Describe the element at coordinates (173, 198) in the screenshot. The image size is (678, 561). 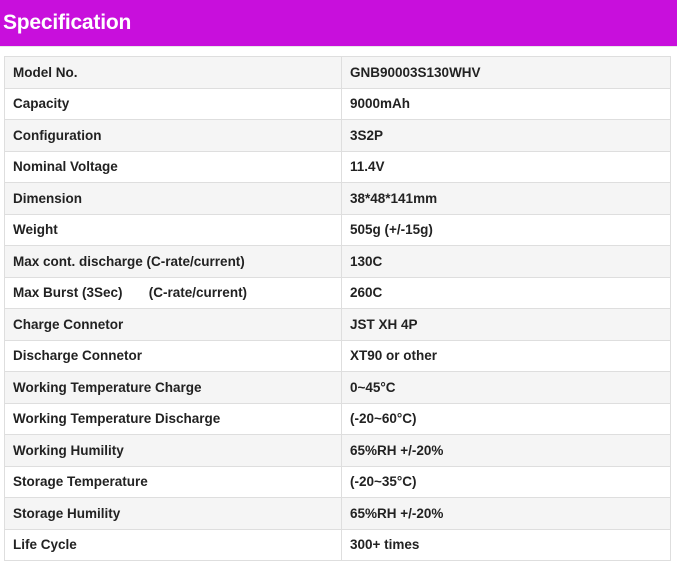
I see `spec-label: Dimension` at that location.